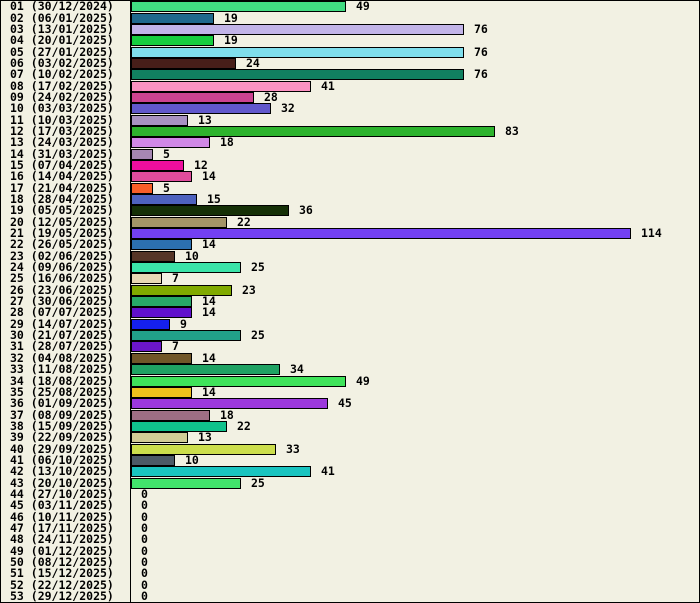 The image size is (700, 603). I want to click on value-label: 24, so click(253, 62).